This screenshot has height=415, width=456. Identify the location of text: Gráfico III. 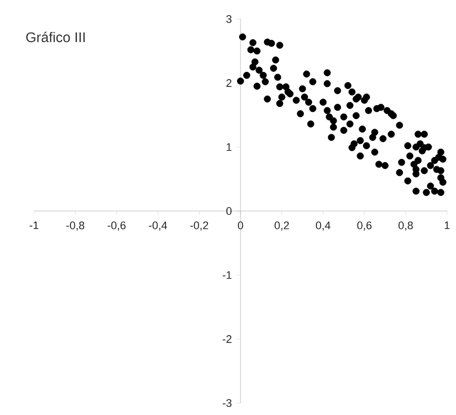
(55, 37).